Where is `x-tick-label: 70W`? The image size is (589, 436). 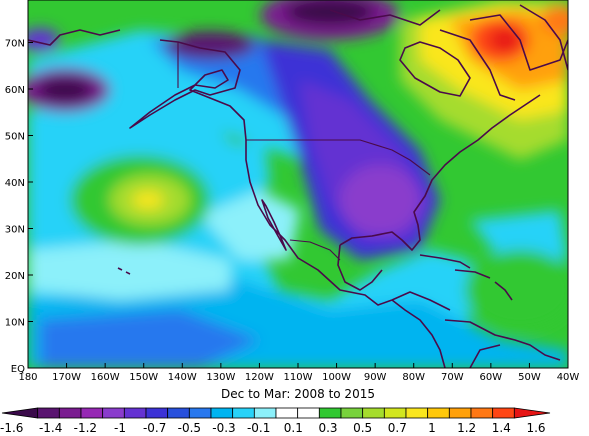
x-tick-label: 70W is located at coordinates (452, 377).